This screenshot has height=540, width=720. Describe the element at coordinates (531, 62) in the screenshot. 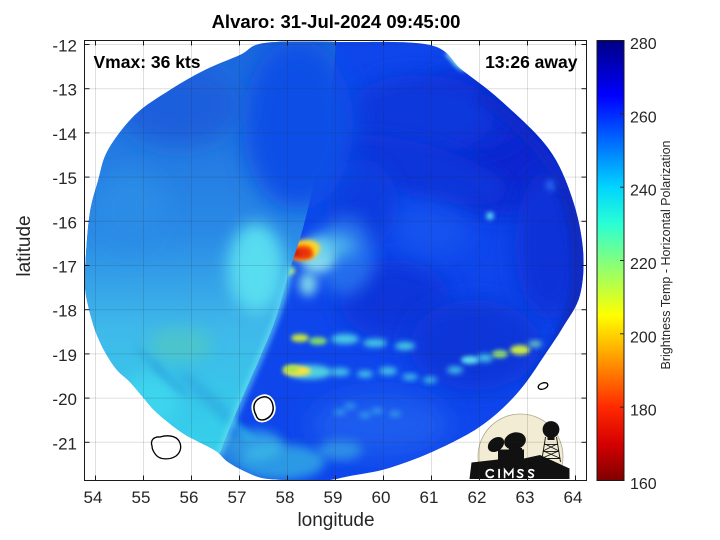

I see `svg-text: 13:26 away` at that location.